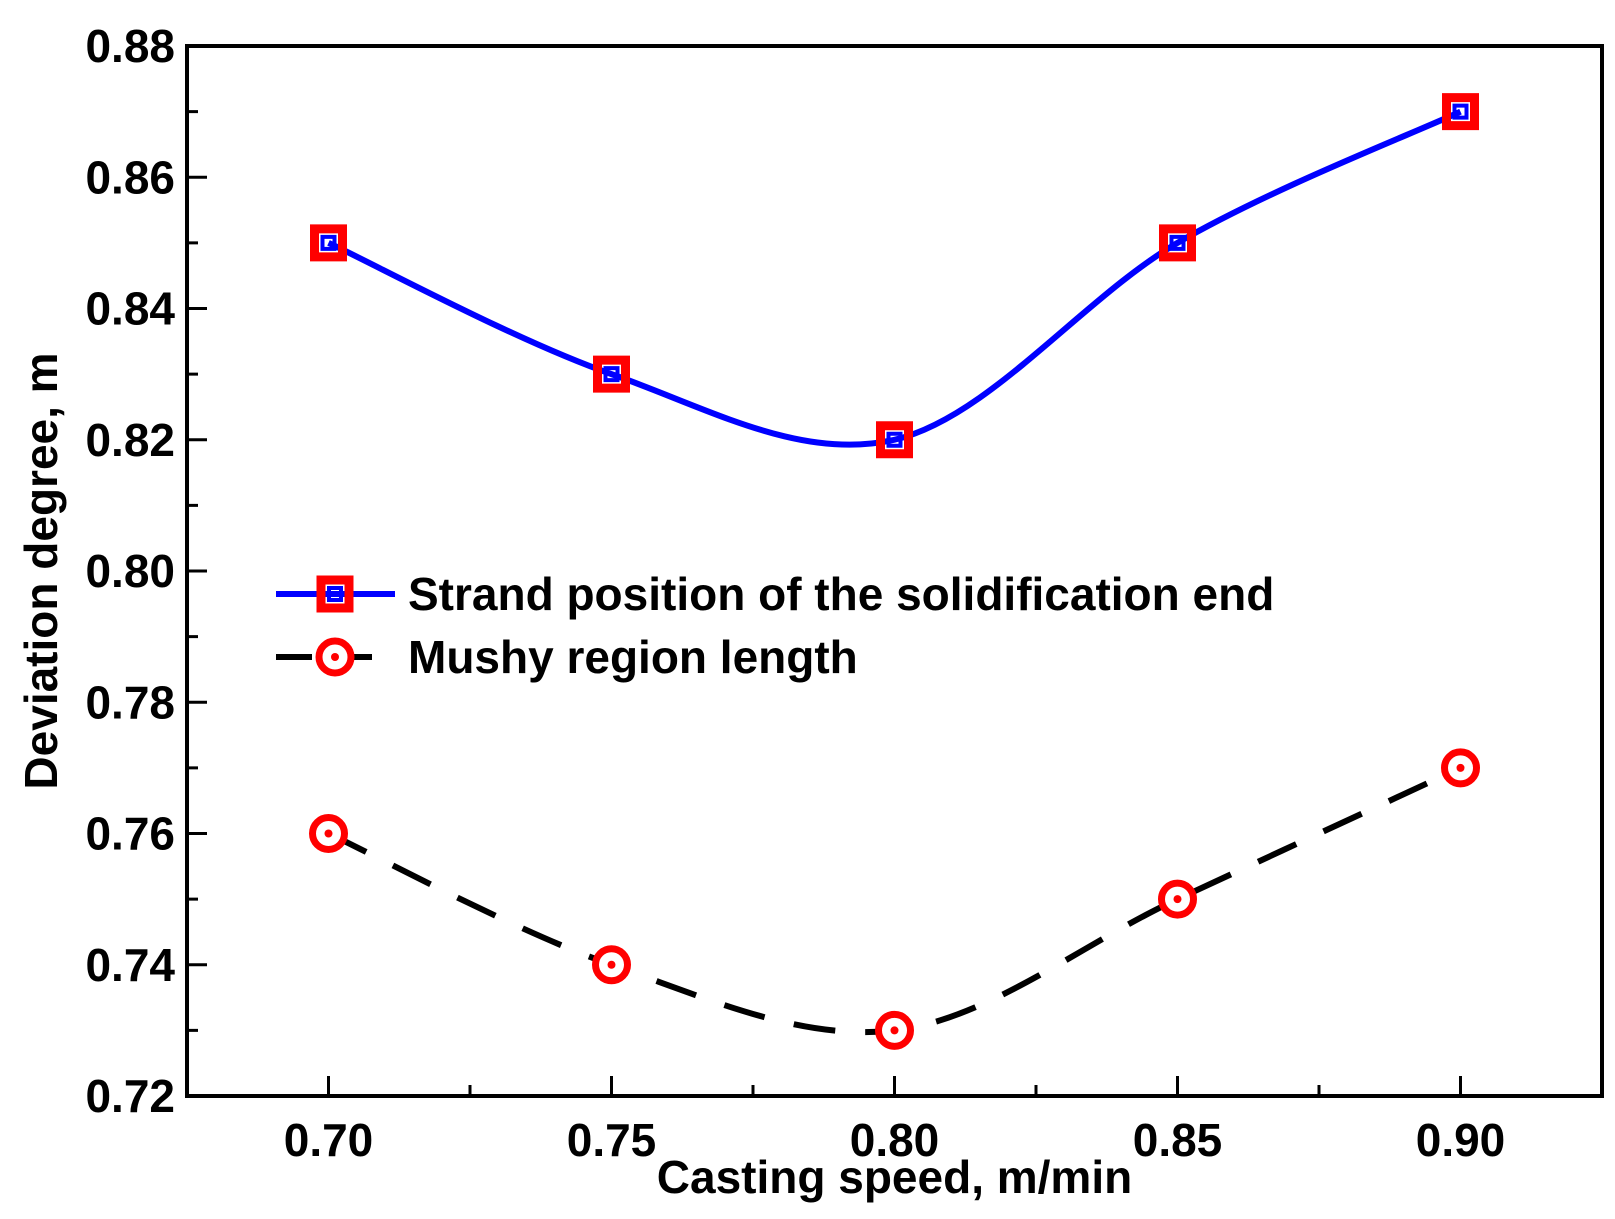 This screenshot has height=1219, width=1615. What do you see at coordinates (612, 1140) in the screenshot?
I see `x-tick-label: 0.75` at bounding box center [612, 1140].